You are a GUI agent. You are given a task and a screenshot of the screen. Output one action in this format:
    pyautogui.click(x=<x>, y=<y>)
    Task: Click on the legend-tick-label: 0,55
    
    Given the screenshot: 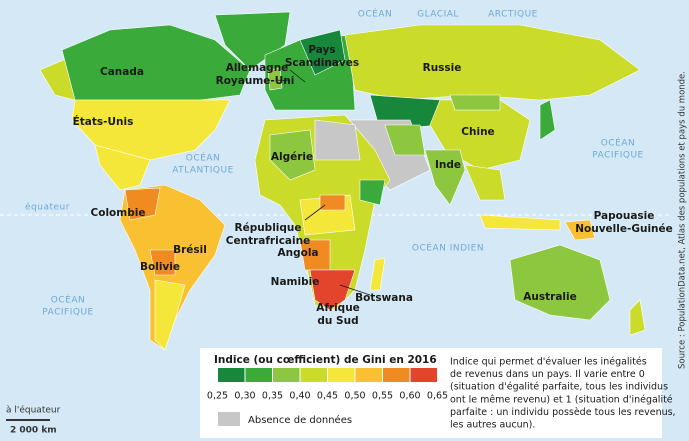 What is the action you would take?
    pyautogui.click(x=382, y=396)
    